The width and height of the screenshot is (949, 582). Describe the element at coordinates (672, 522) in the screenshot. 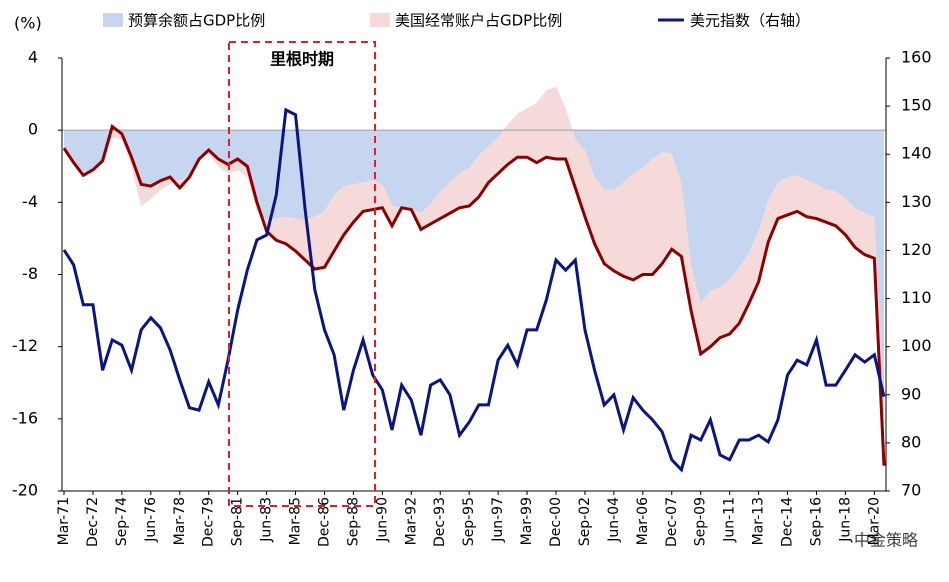

I see `x-tick-label: Dec-07` at that location.